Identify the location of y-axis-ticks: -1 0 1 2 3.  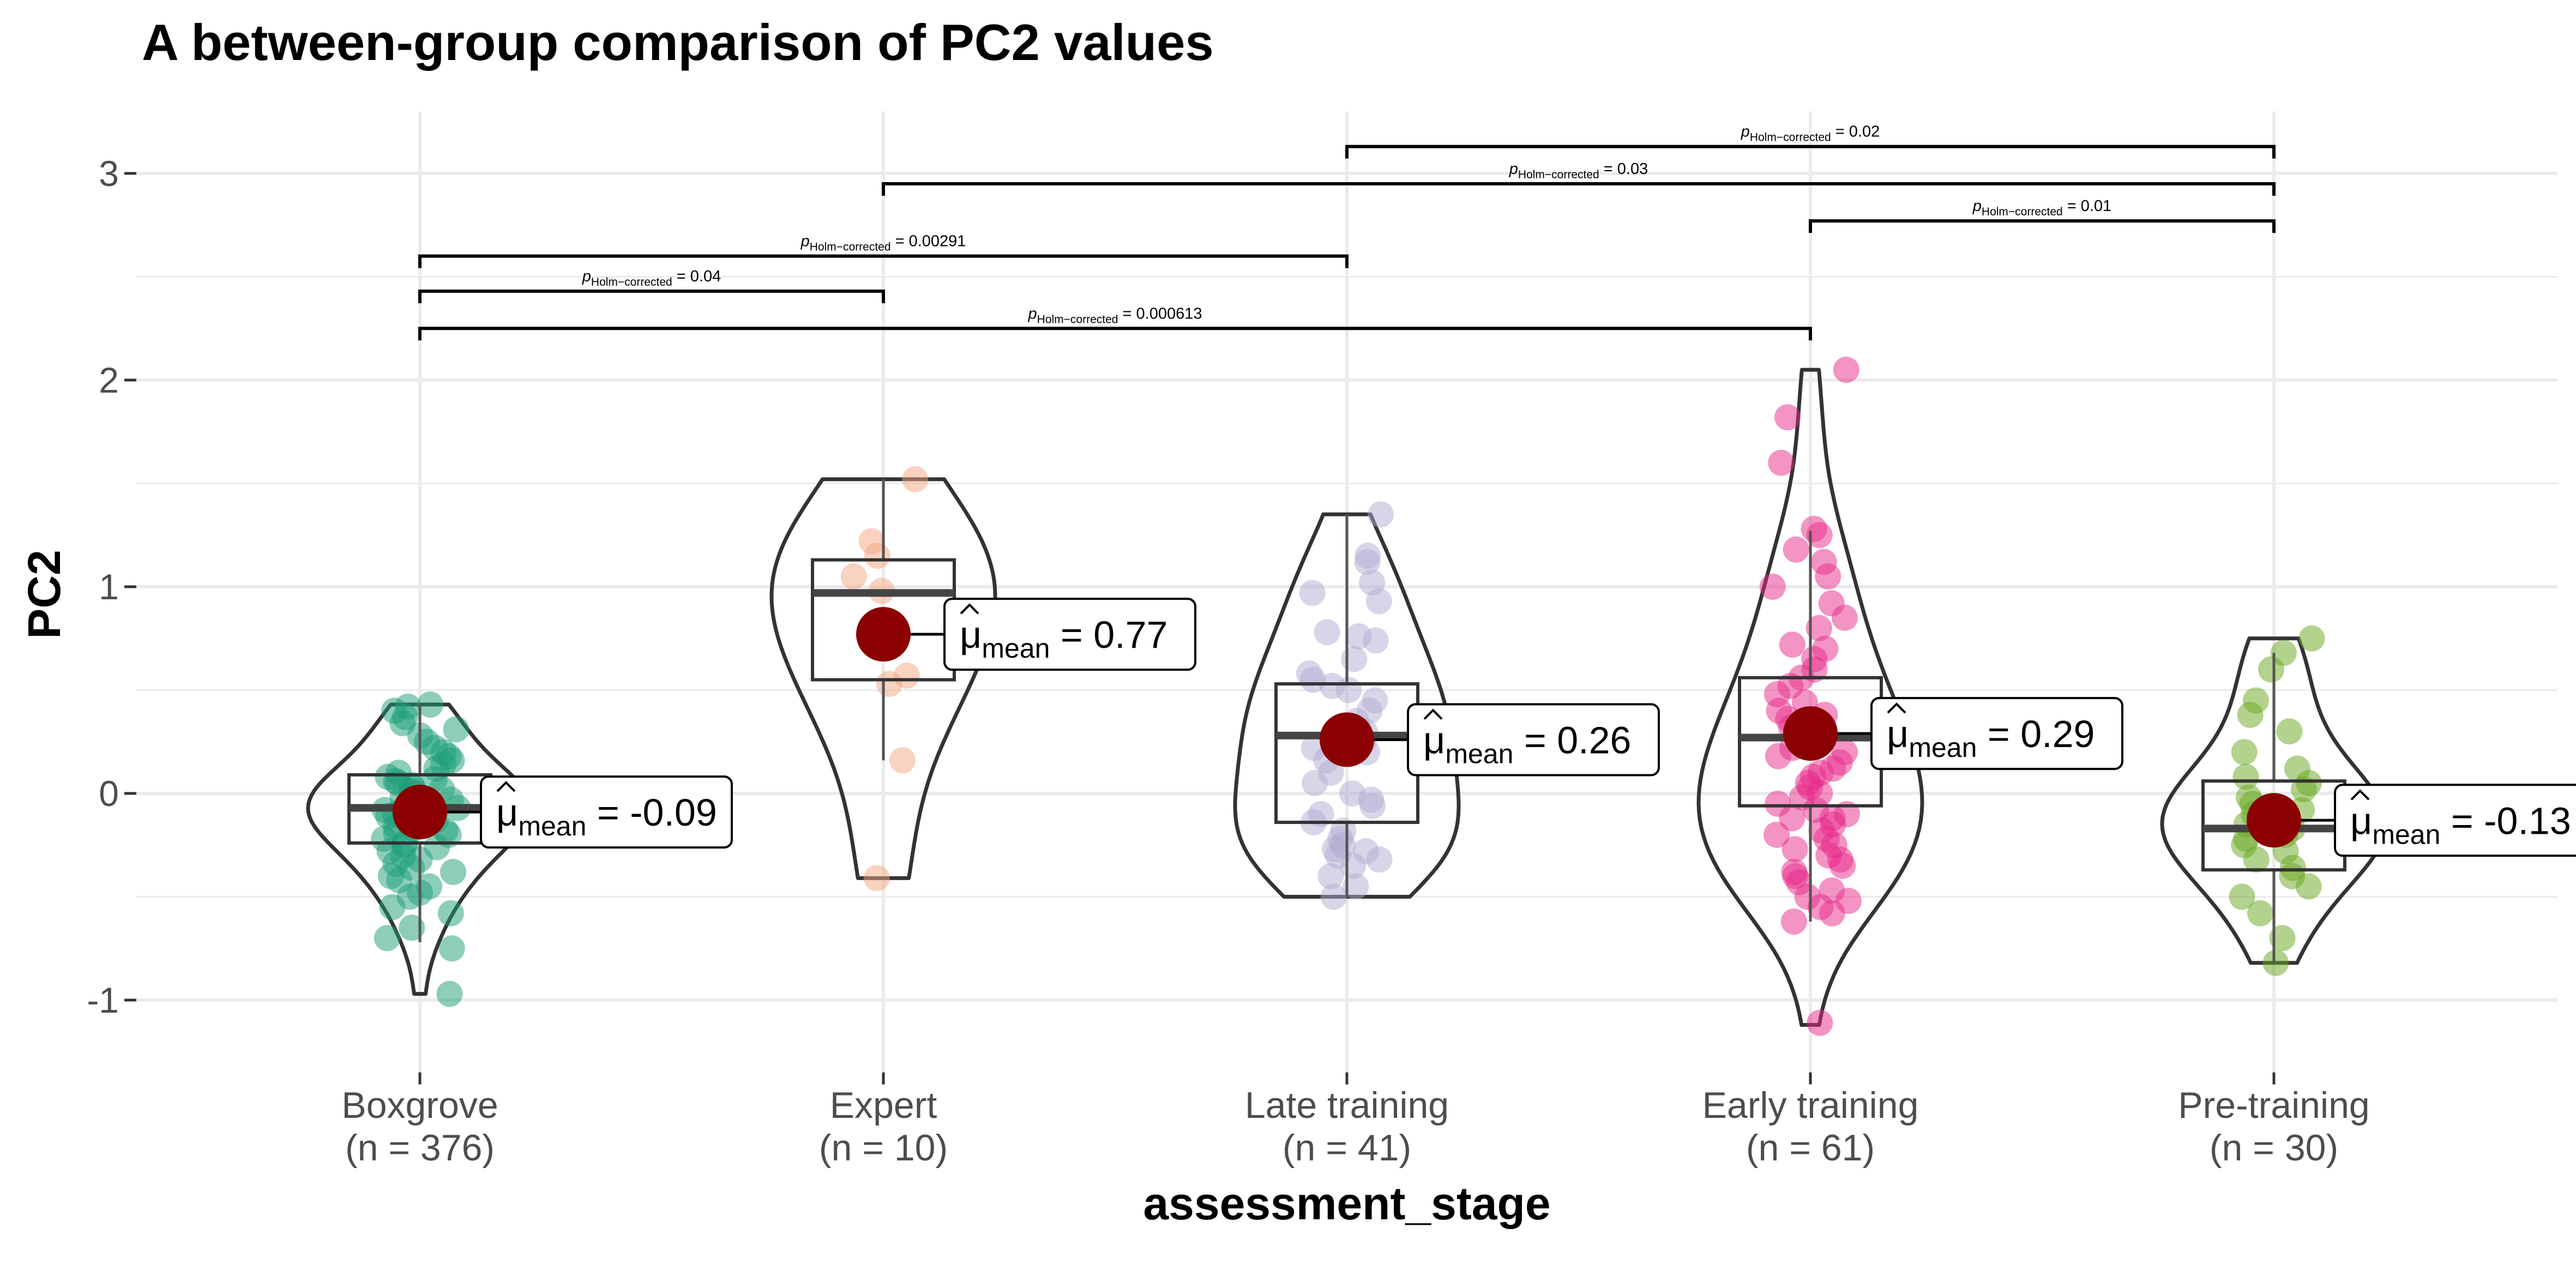
(111, 586).